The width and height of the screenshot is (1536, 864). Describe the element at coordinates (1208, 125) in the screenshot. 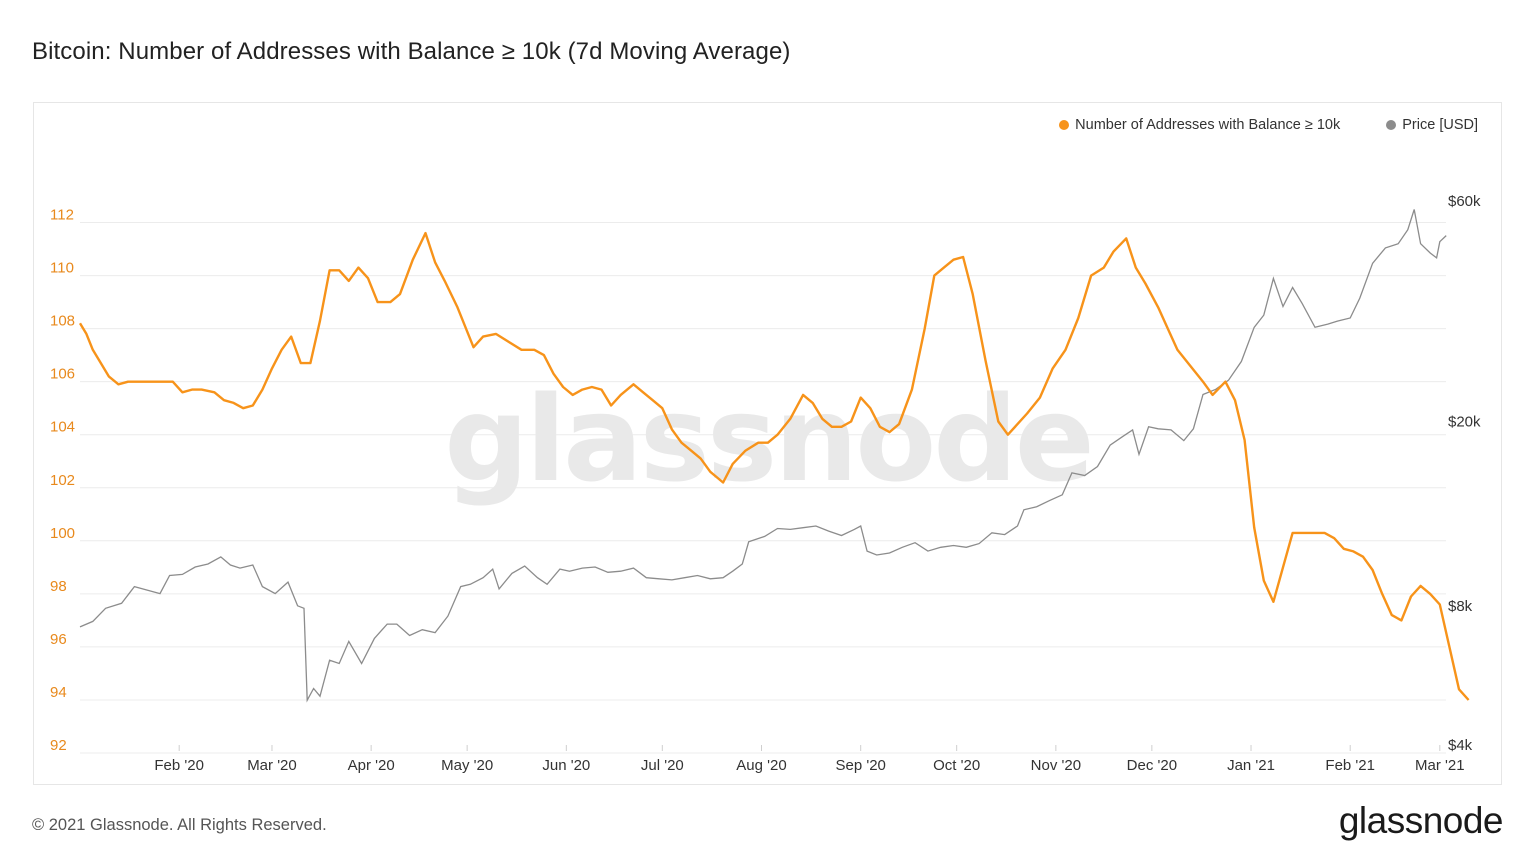

I see `legend-label-addresses: Number of Addresses with Balance ≥ 10k` at that location.